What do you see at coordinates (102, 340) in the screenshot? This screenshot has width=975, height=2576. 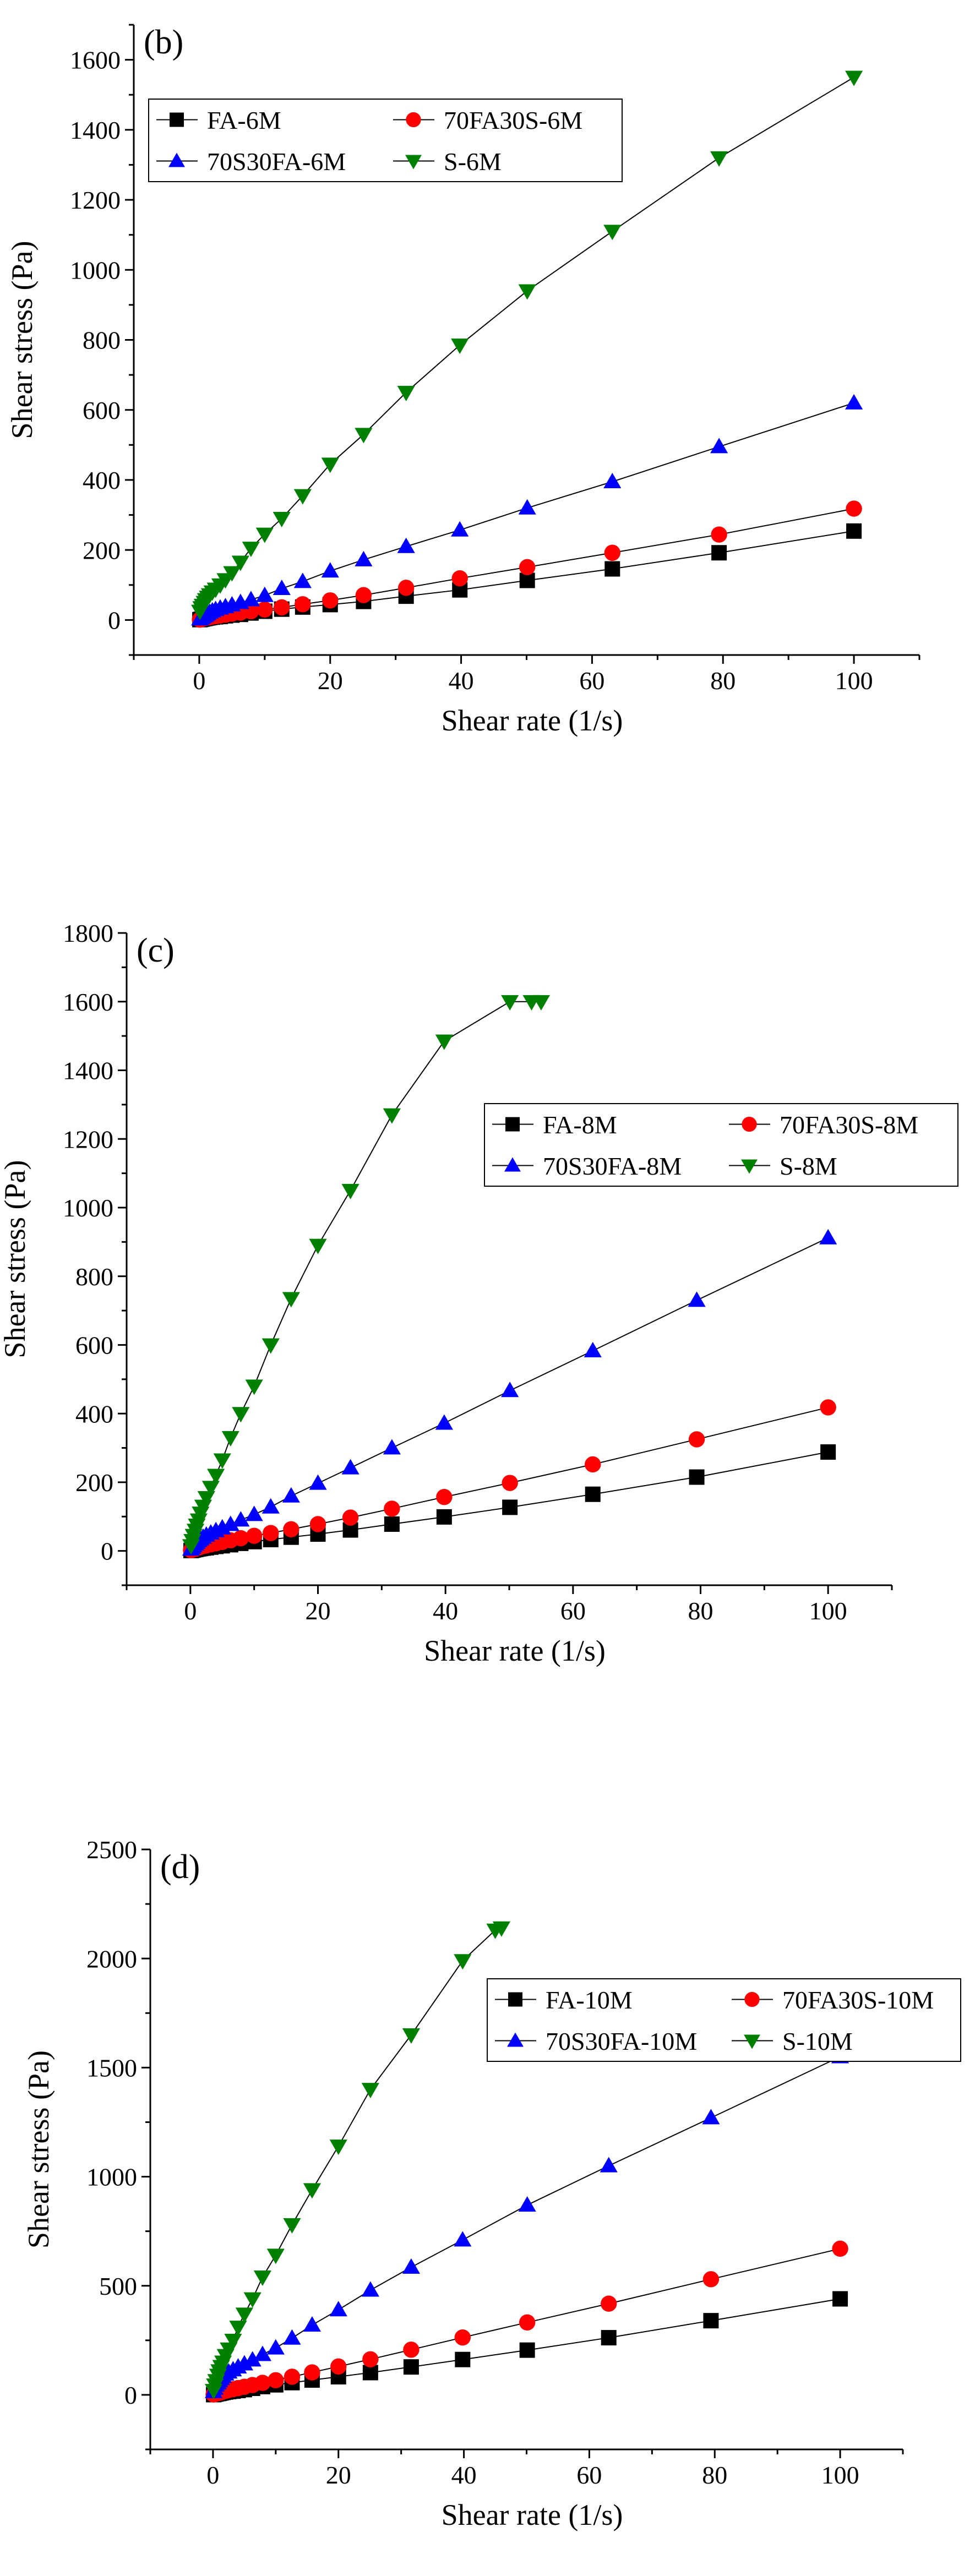 I see `y-tick-label: 800` at bounding box center [102, 340].